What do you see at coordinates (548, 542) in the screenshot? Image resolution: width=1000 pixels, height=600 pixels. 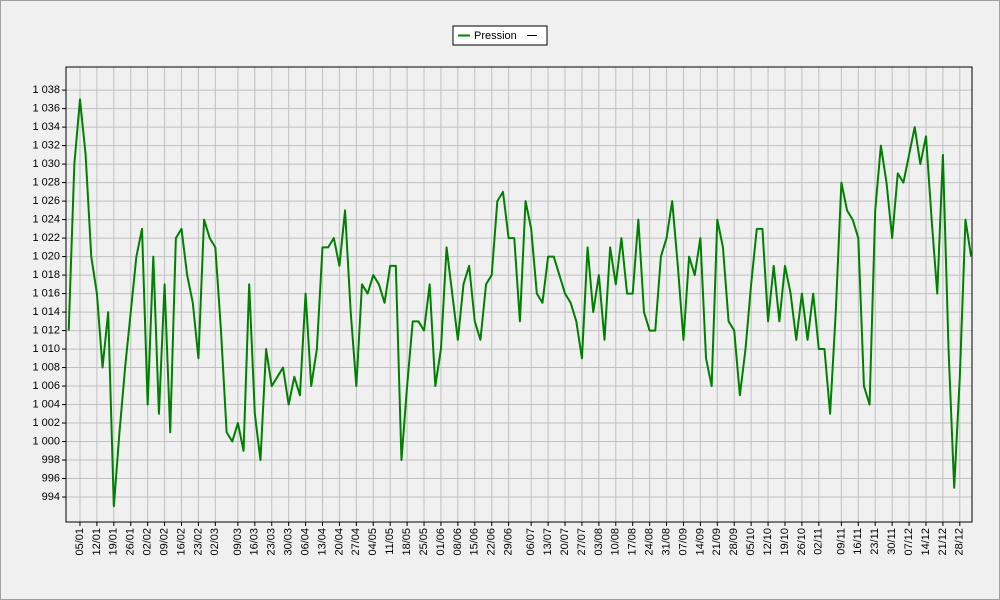 I see `x-tick-label: 13/07` at bounding box center [548, 542].